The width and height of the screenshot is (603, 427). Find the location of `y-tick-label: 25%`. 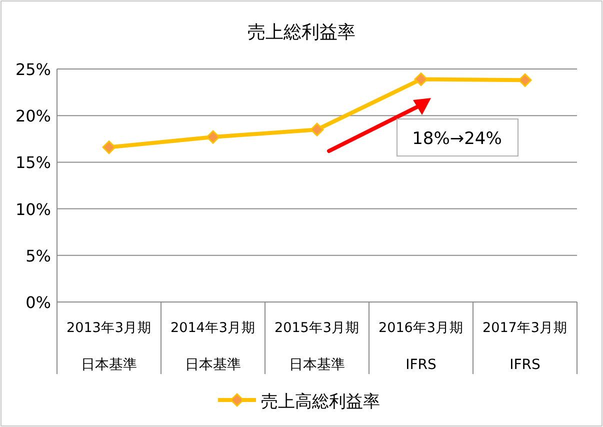

y-tick-label: 25% is located at coordinates (33, 69).